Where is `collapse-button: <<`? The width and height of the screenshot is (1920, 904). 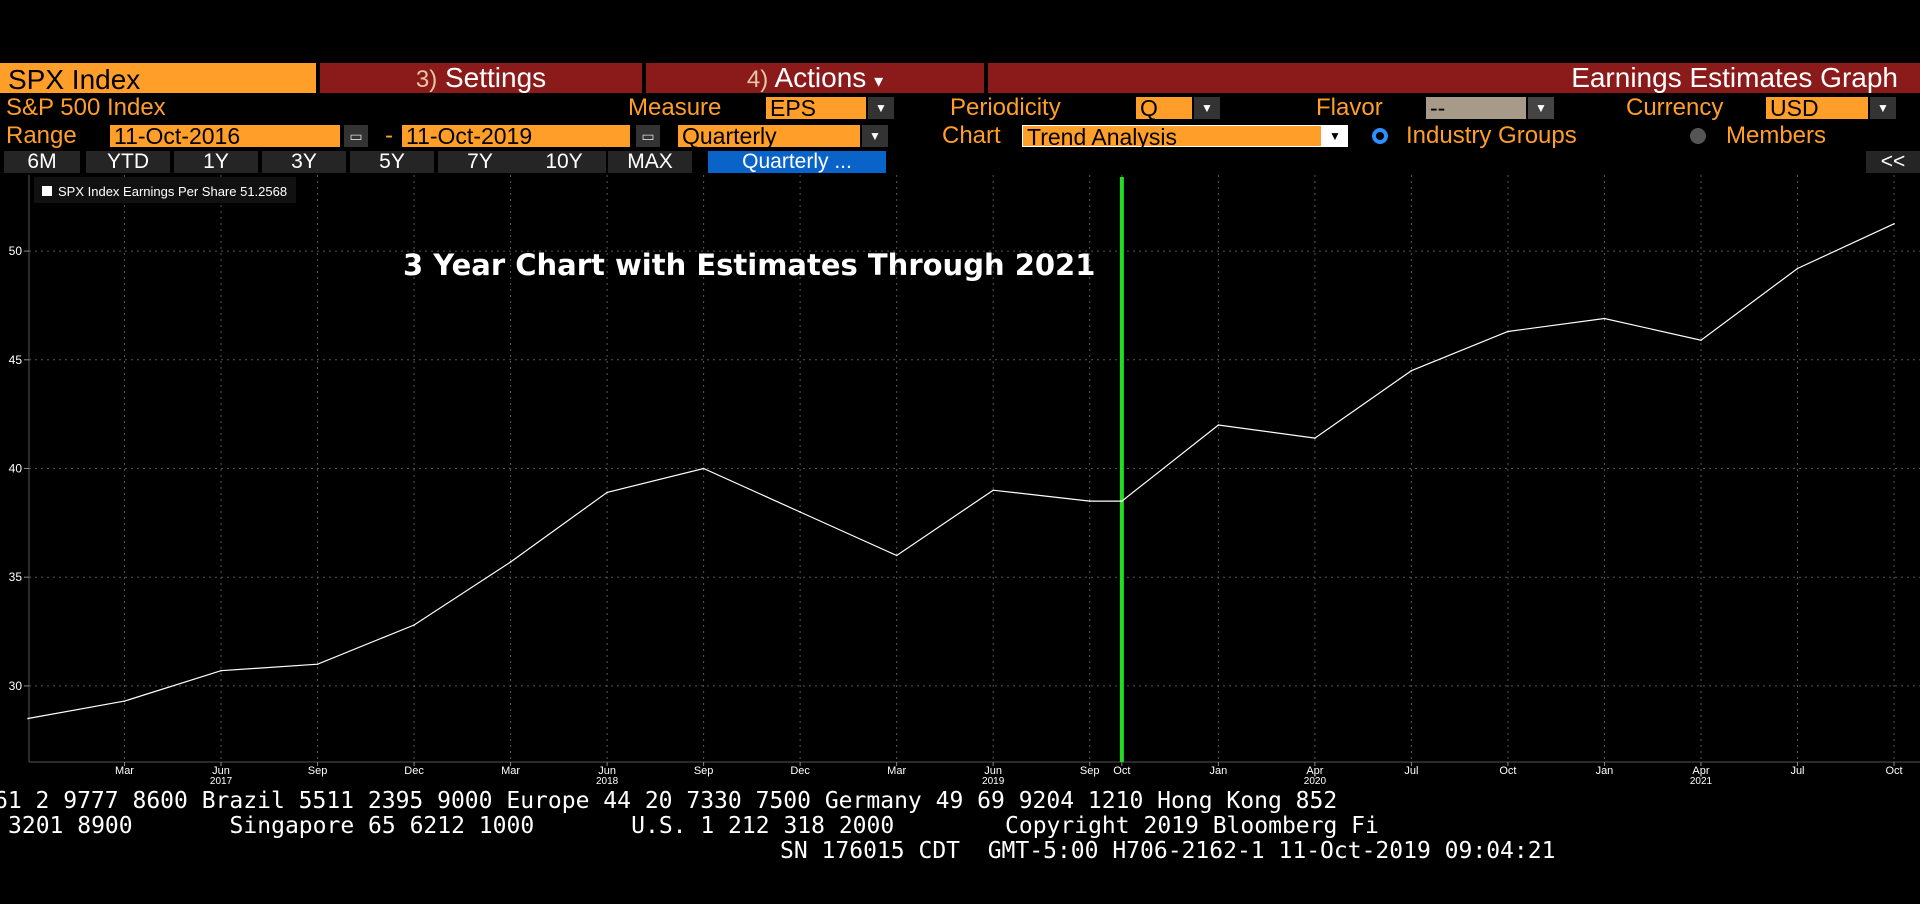
collapse-button: << is located at coordinates (1893, 162).